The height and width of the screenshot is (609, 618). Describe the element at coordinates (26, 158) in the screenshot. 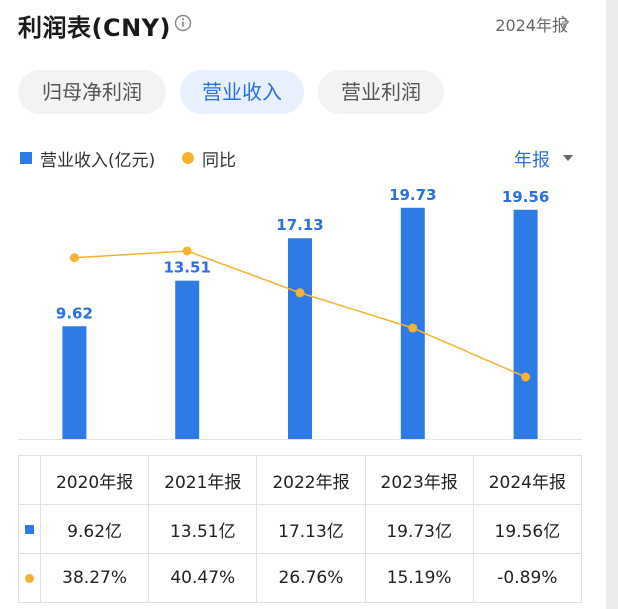

I see `legend-bar-swatch` at that location.